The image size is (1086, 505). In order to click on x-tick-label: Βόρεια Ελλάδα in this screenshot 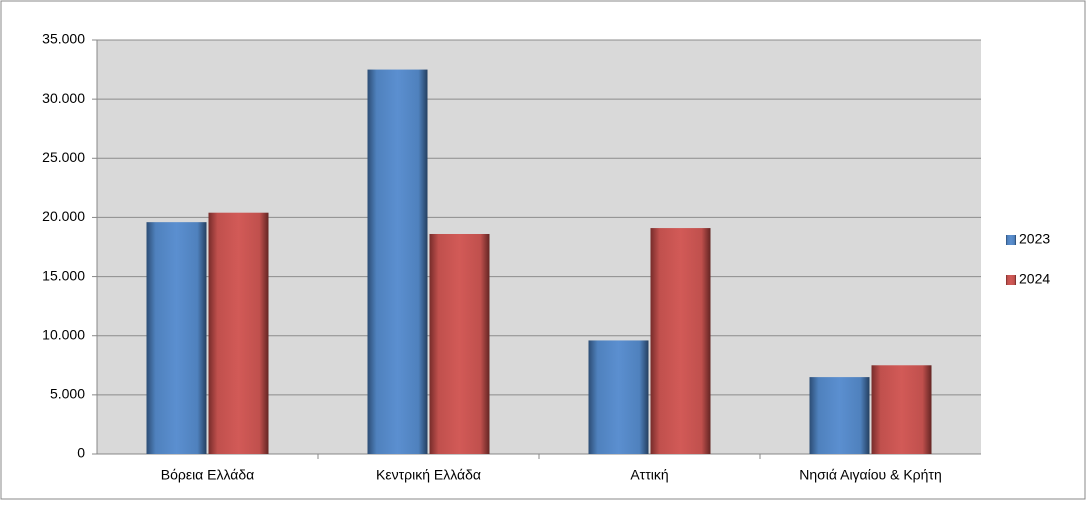, I will do `click(208, 475)`.